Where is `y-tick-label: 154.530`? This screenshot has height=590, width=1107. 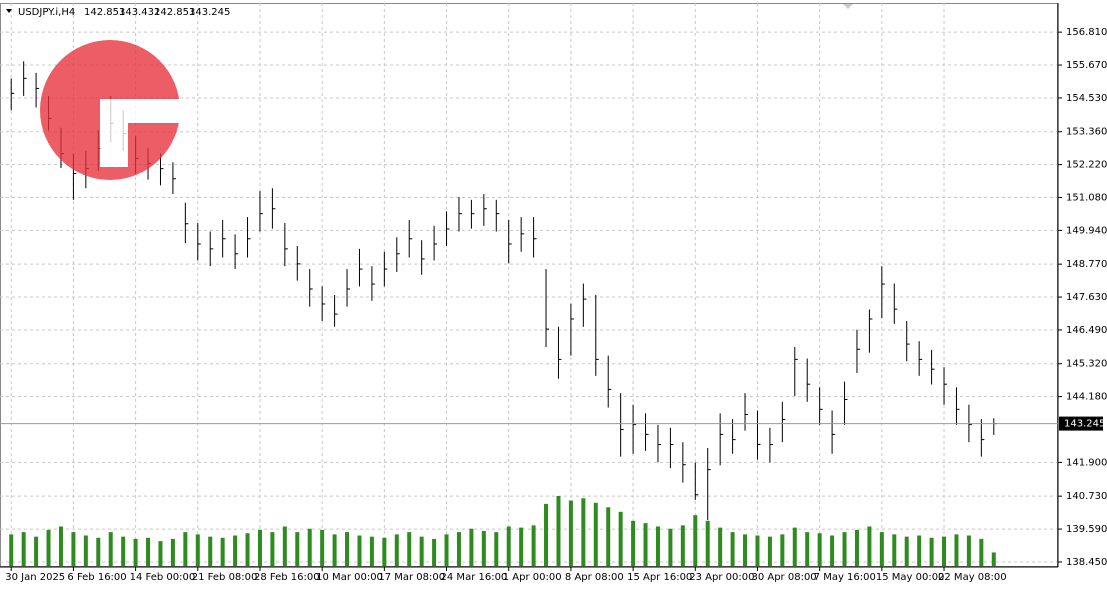 y-tick-label: 154.530 is located at coordinates (1086, 98).